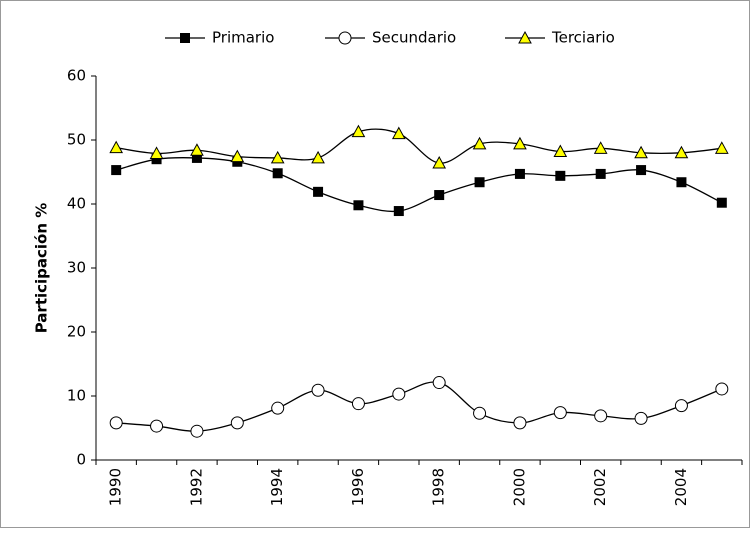 The image size is (751, 533). Describe the element at coordinates (277, 487) in the screenshot. I see `x-tick-label: 1994` at that location.